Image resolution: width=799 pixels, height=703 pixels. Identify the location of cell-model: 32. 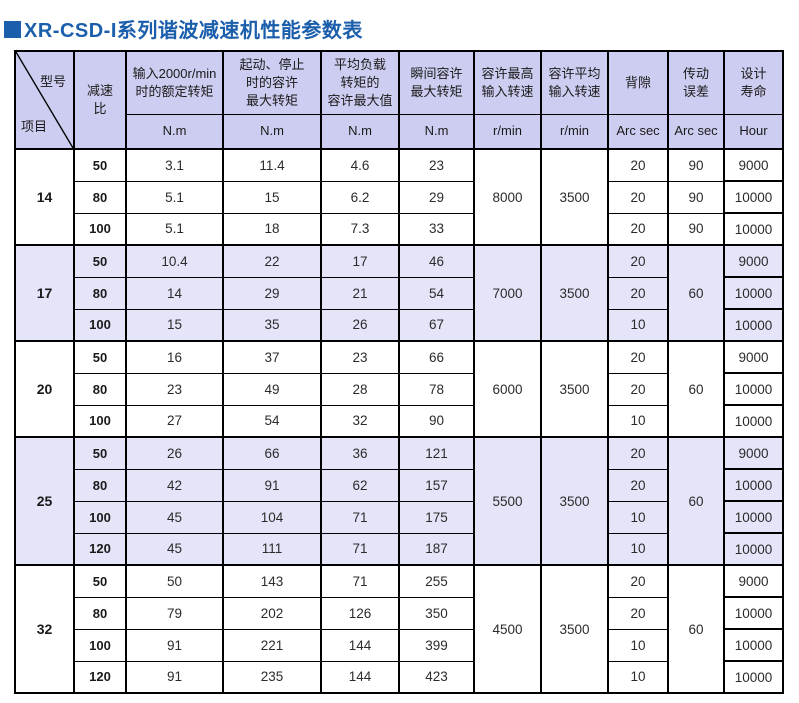
(44, 629).